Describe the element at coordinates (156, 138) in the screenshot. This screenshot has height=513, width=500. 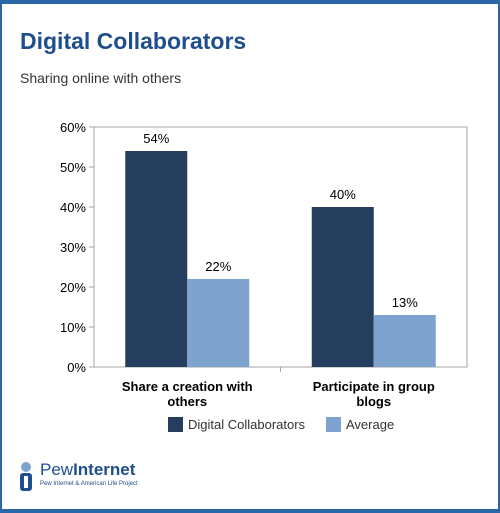
I see `data-label: 54%` at that location.